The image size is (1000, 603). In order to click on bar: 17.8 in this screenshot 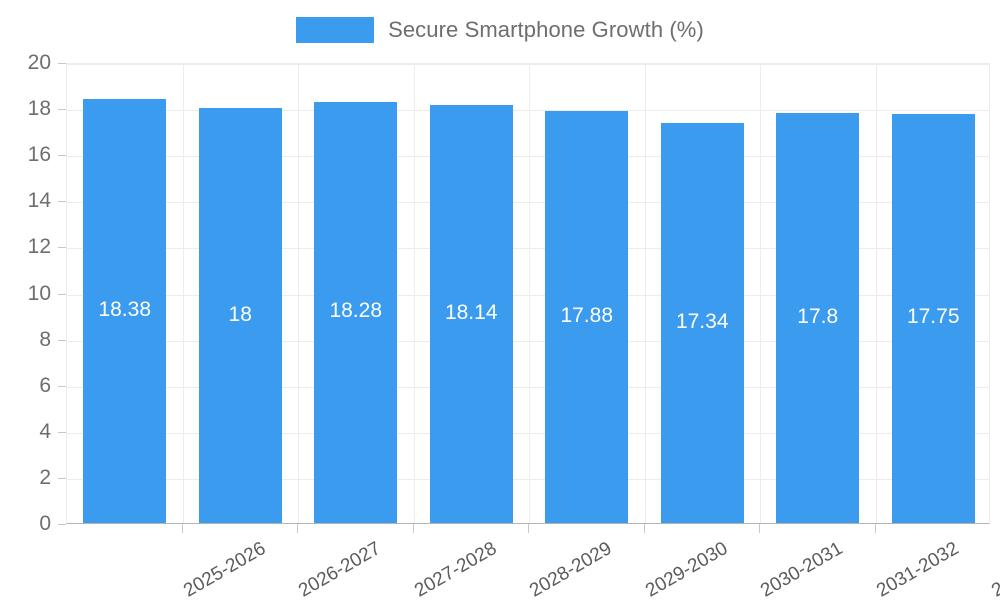, I will do `click(818, 317)`.